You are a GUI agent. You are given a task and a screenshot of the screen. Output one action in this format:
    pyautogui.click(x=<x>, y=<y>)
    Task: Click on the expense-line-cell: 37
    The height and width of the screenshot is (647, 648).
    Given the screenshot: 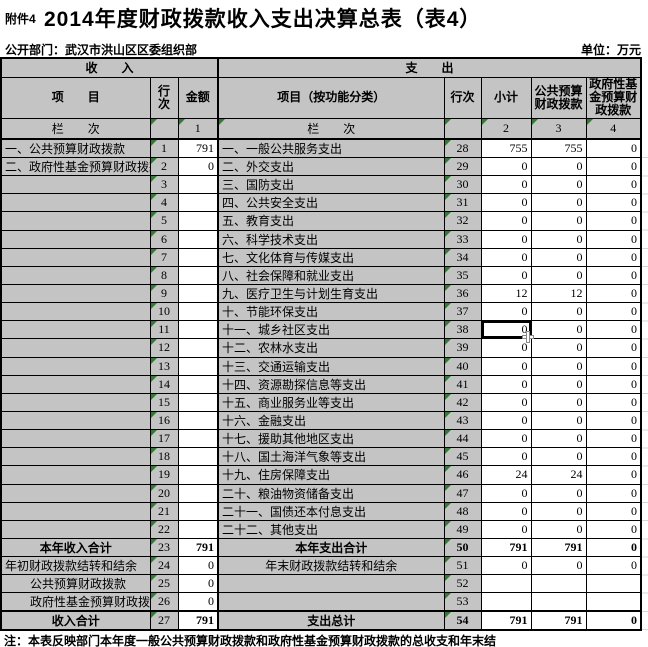 What is the action you would take?
    pyautogui.click(x=462, y=312)
    